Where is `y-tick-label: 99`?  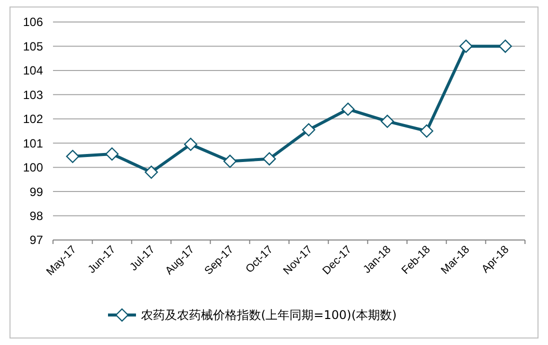 y-tick-label: 99 is located at coordinates (37, 191).